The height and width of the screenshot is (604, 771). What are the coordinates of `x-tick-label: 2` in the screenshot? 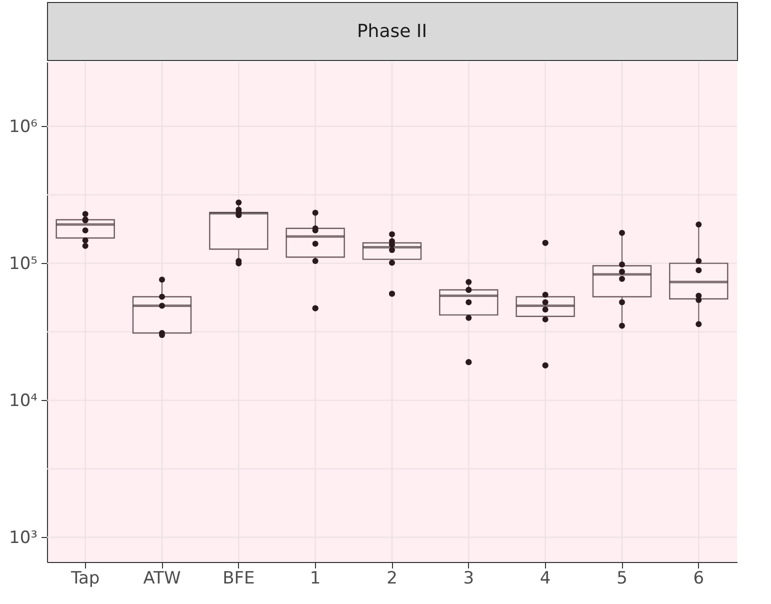 It's located at (392, 578).